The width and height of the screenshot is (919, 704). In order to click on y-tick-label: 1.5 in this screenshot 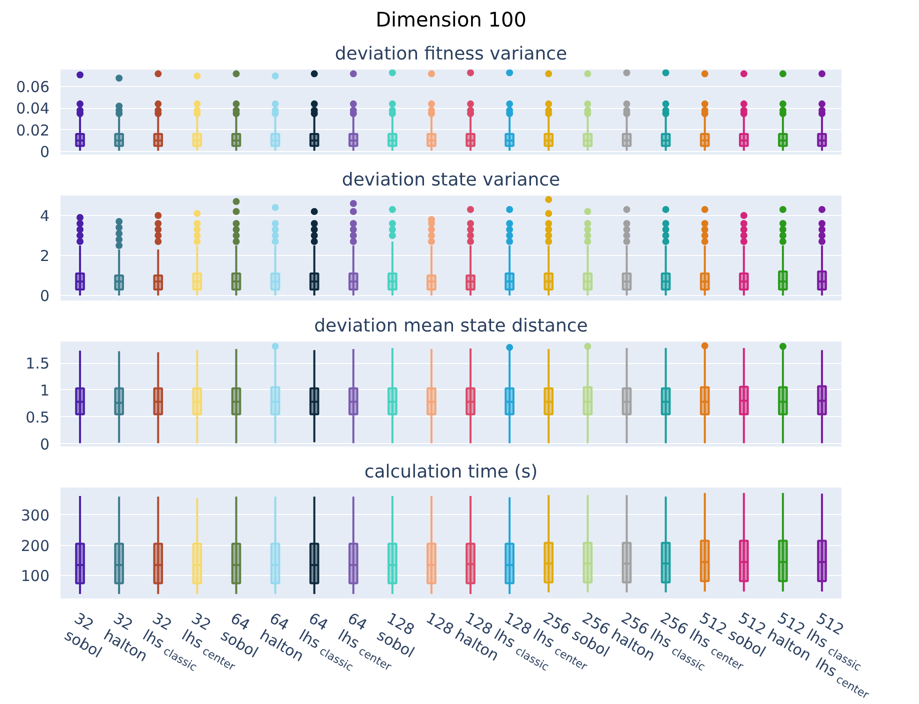, I will do `click(38, 363)`.